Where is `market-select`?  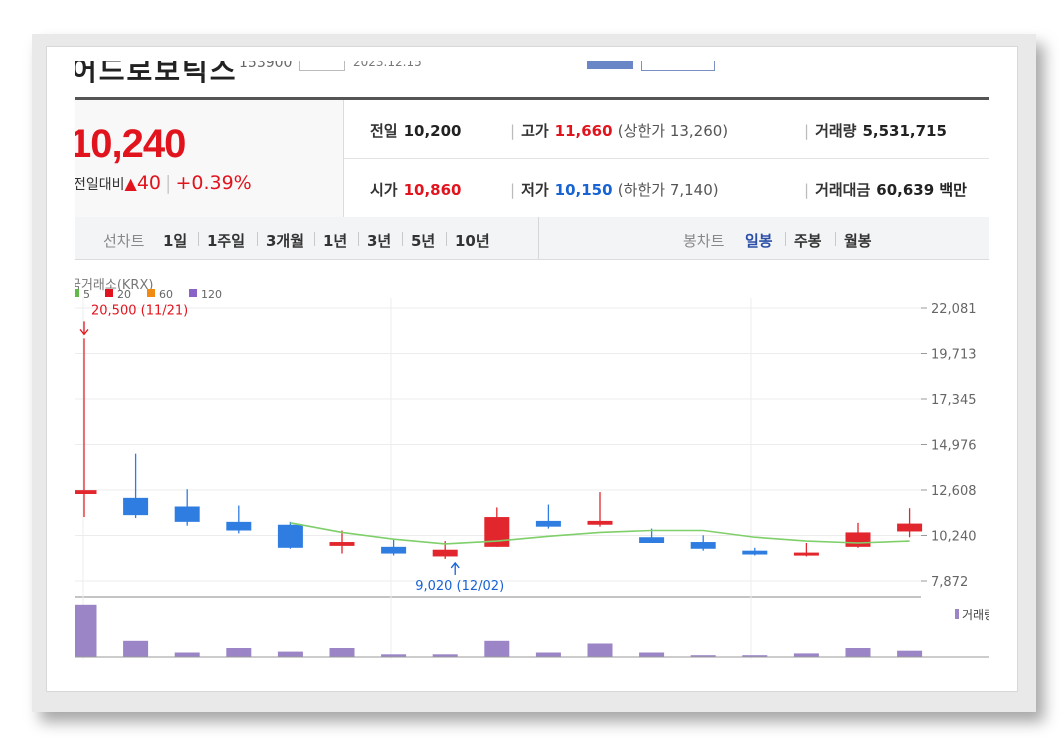 market-select is located at coordinates (322, 66).